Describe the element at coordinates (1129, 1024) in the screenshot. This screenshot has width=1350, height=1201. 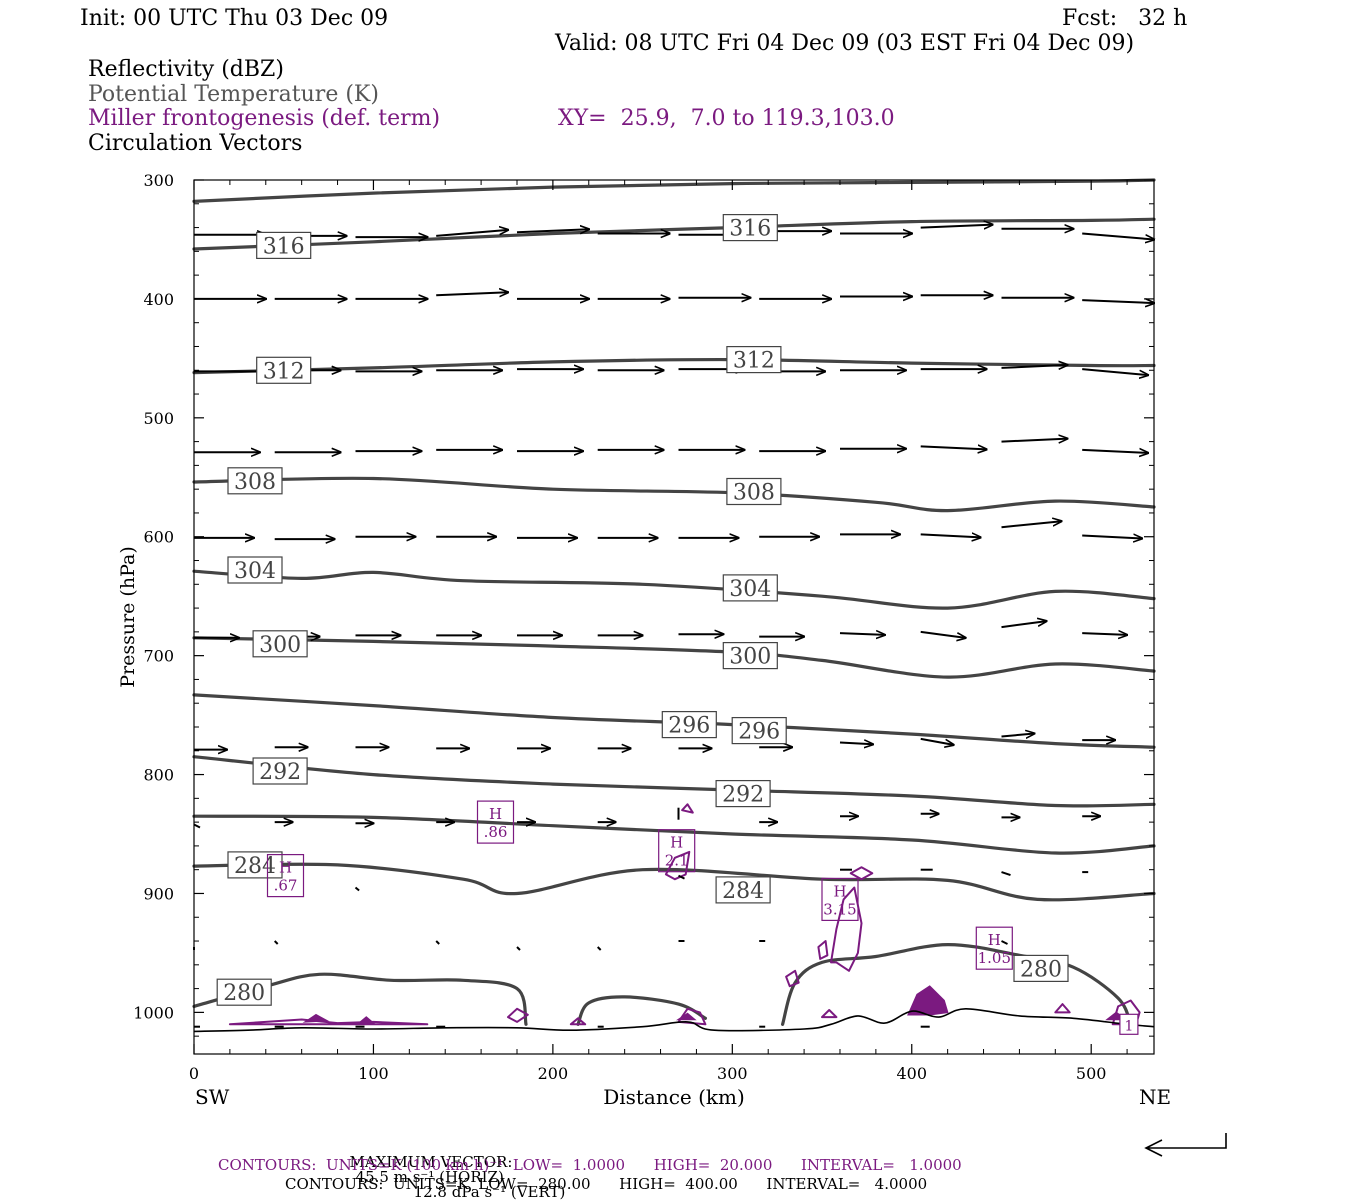
I see `frontogenesis-min-box` at that location.